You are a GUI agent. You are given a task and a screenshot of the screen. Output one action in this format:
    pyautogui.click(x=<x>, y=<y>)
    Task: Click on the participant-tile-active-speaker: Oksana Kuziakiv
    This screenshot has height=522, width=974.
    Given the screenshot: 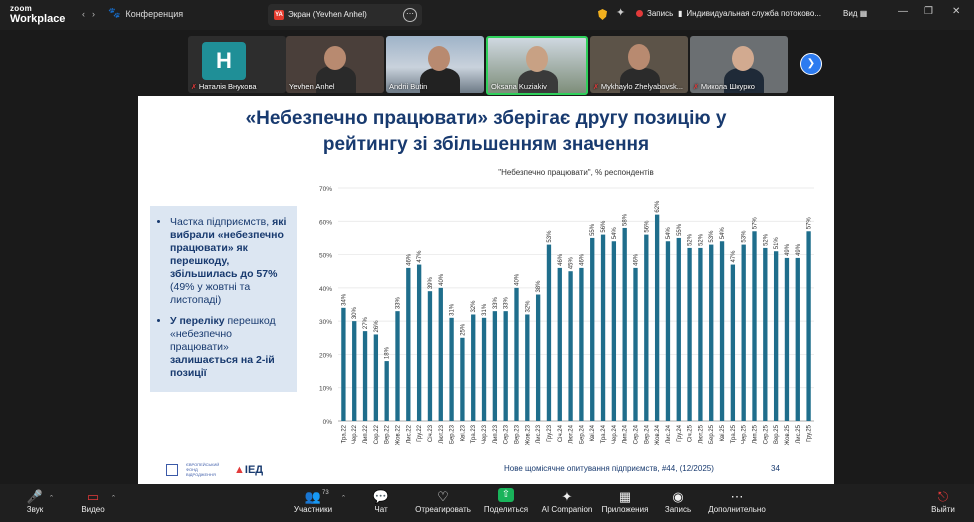 What is the action you would take?
    pyautogui.click(x=537, y=65)
    